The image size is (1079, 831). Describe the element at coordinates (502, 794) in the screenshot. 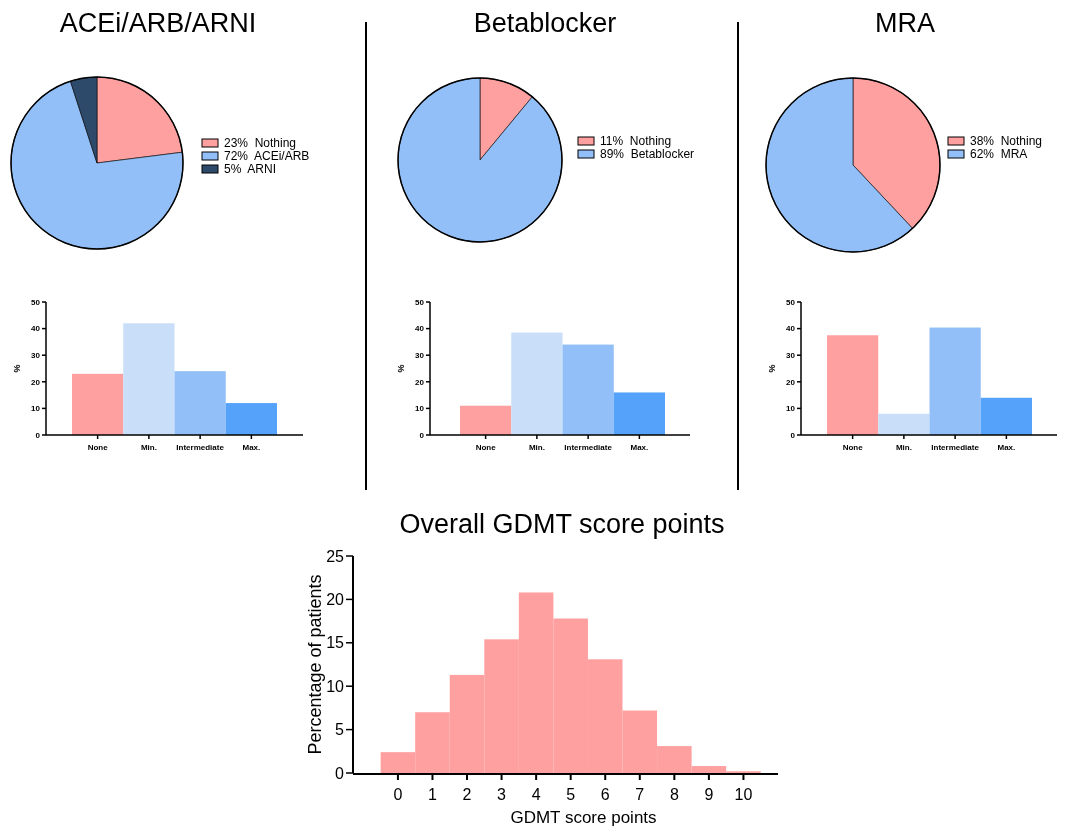

I see `x-tick-label: 3` at that location.